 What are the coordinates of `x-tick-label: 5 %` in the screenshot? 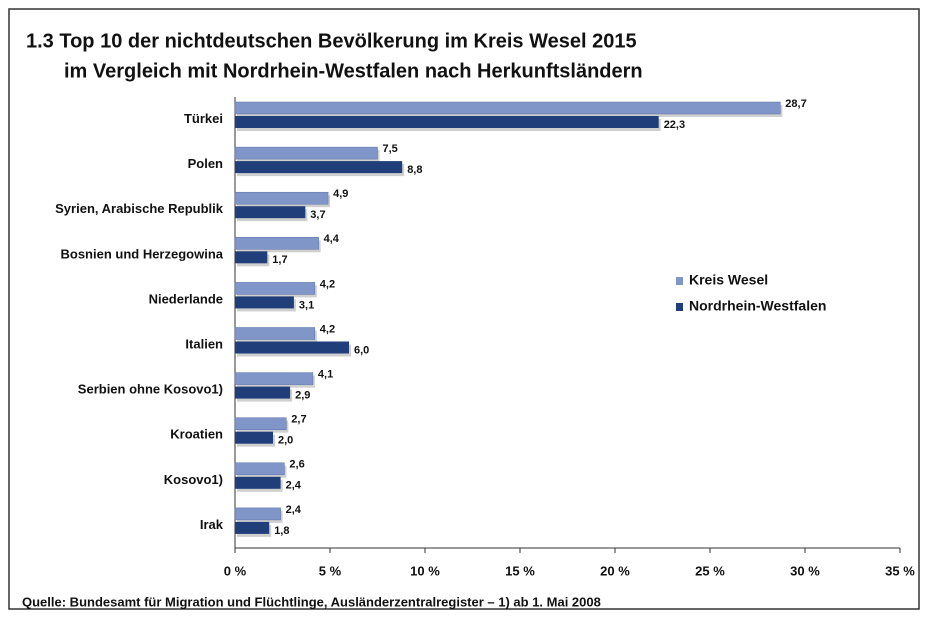 It's located at (330, 570).